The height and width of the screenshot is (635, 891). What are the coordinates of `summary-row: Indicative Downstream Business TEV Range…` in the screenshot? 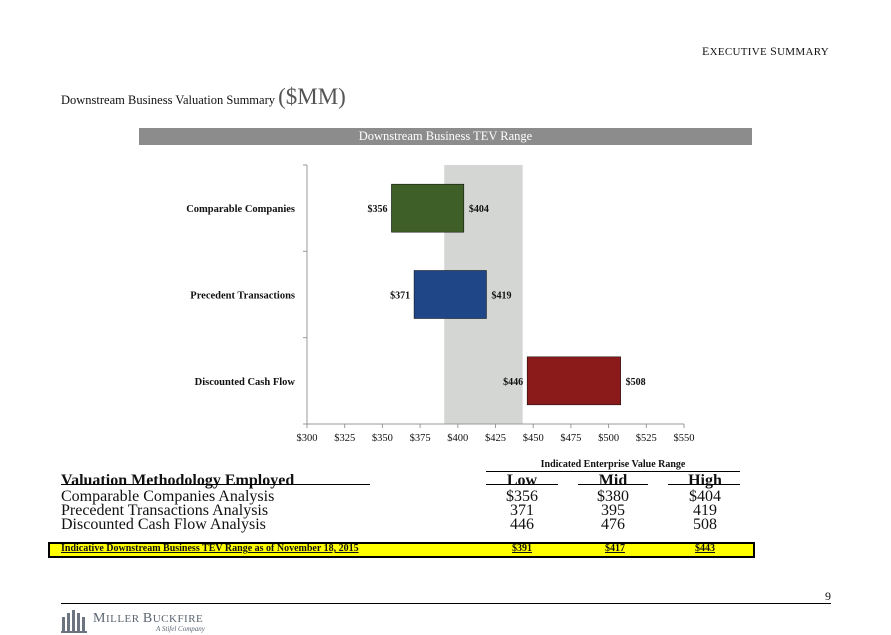 It's located at (401, 550).